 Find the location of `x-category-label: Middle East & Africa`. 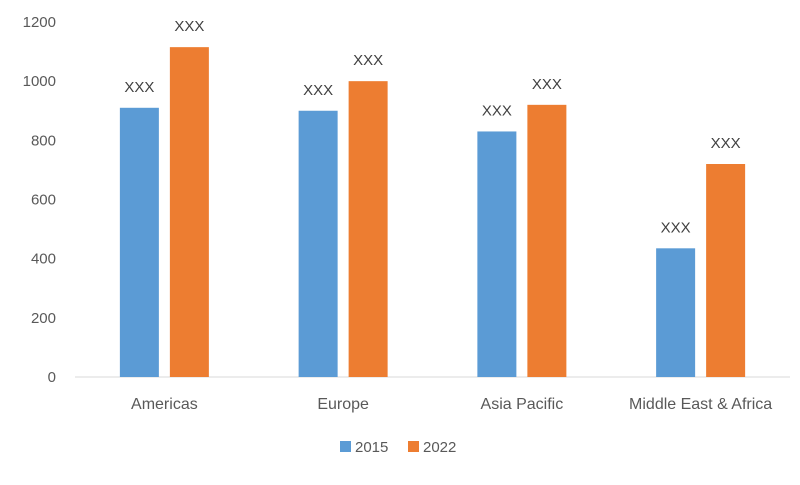

x-category-label: Middle East & Africa is located at coordinates (700, 404).